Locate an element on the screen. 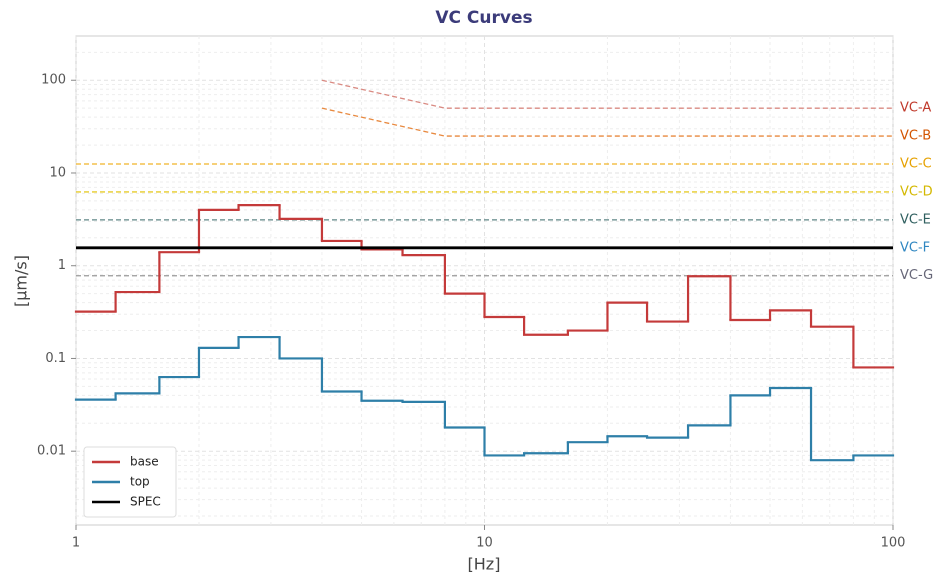  x-tick-label: 10 is located at coordinates (484, 543).